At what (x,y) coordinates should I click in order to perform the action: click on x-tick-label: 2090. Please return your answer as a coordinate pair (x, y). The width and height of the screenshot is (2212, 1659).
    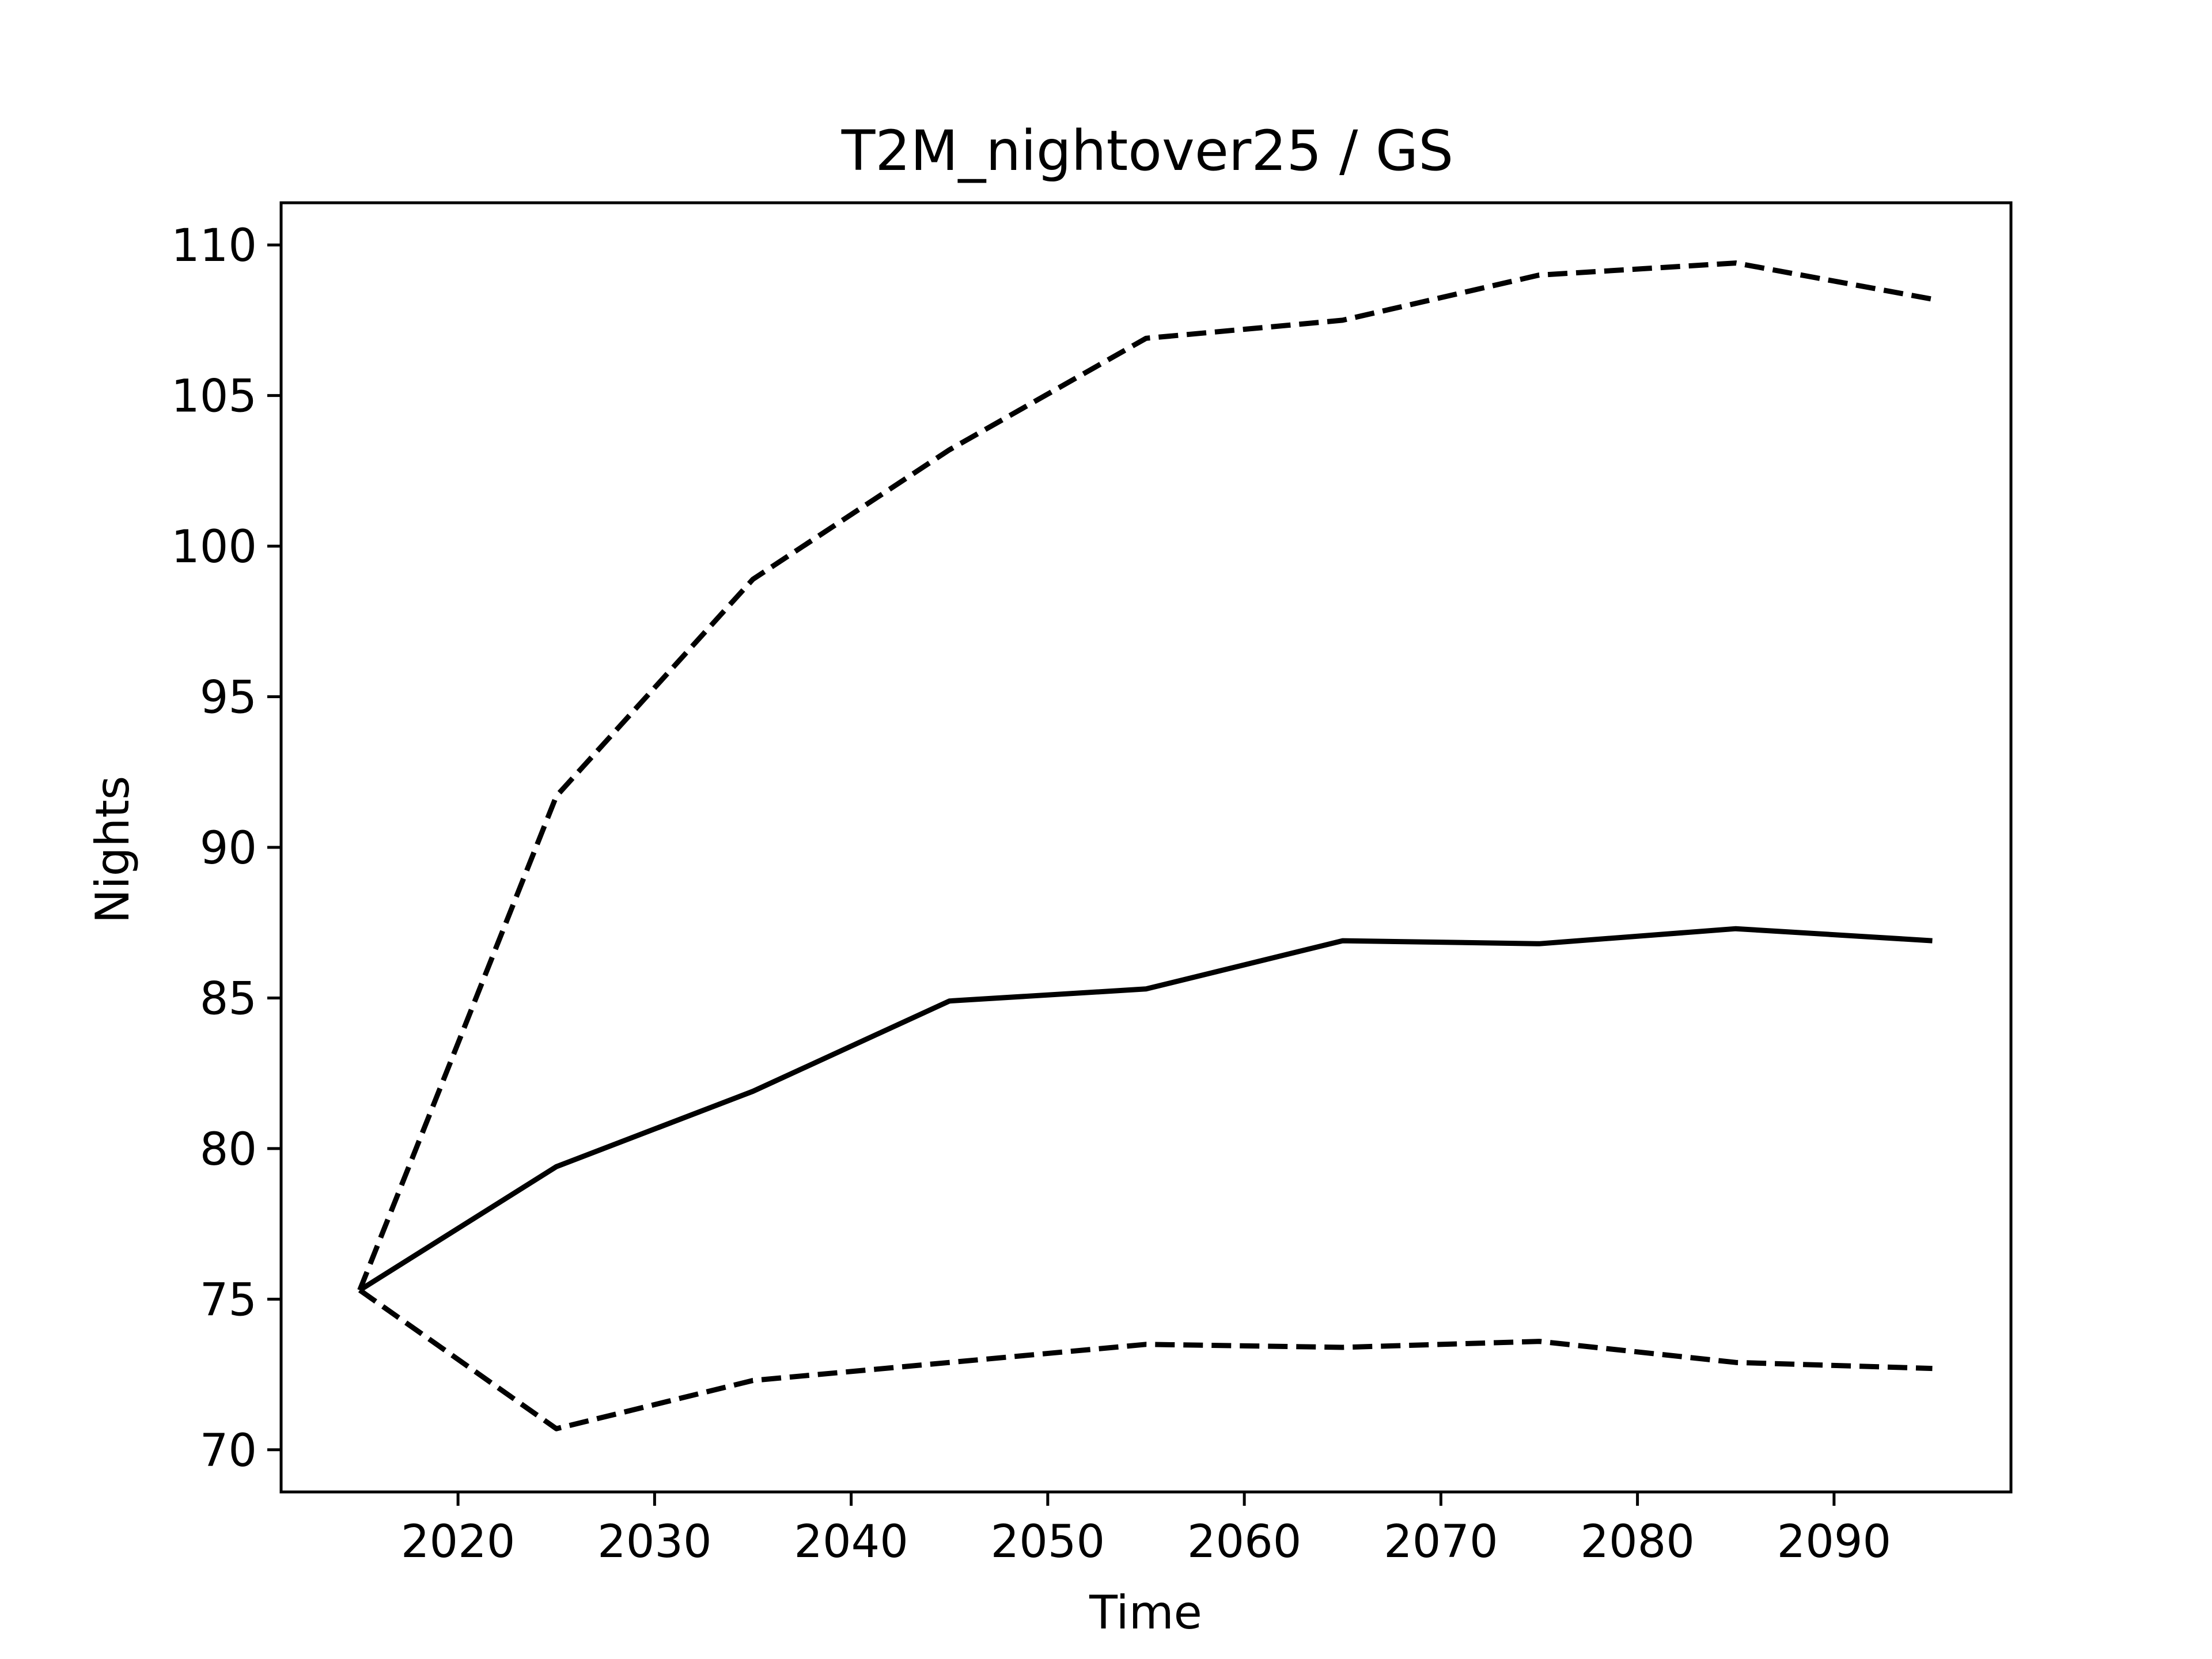
    Looking at the image, I should click on (1834, 1542).